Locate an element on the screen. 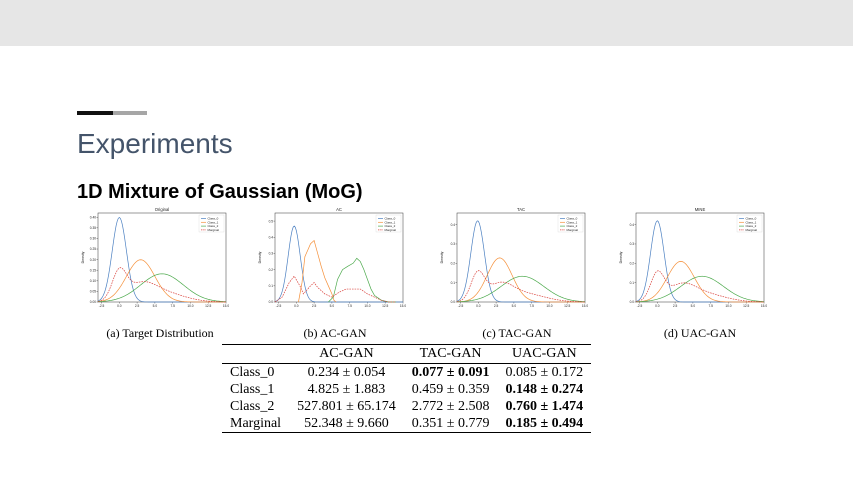  y-tick-label: 0.35 is located at coordinates (93, 228).